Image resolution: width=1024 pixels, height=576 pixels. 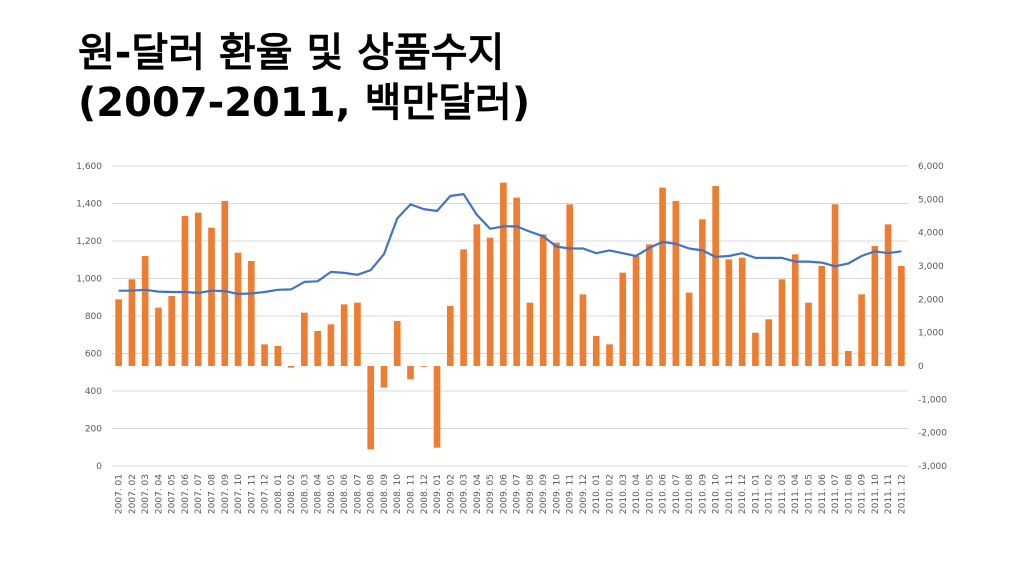 What do you see at coordinates (931, 234) in the screenshot?
I see `y-right-tick-label: 4,000` at bounding box center [931, 234].